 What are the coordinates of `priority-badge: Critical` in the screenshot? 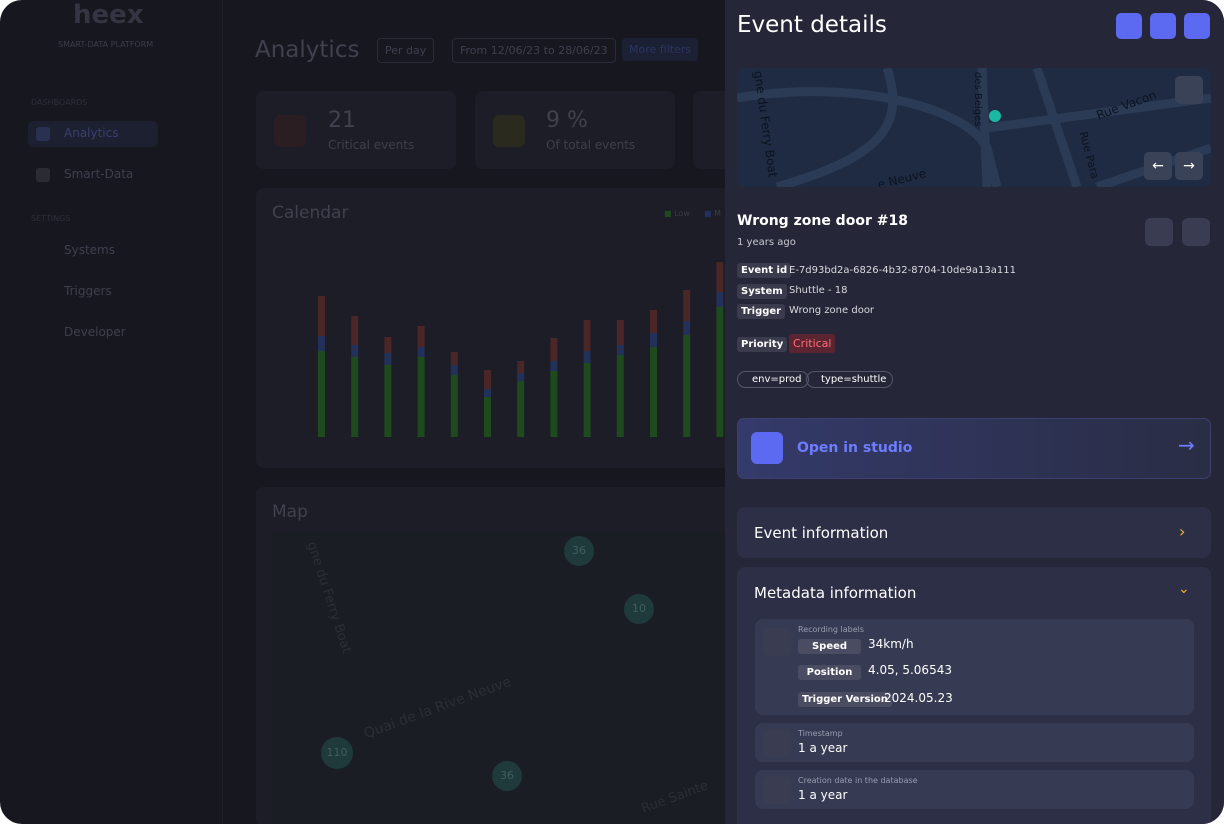 It's located at (812, 343).